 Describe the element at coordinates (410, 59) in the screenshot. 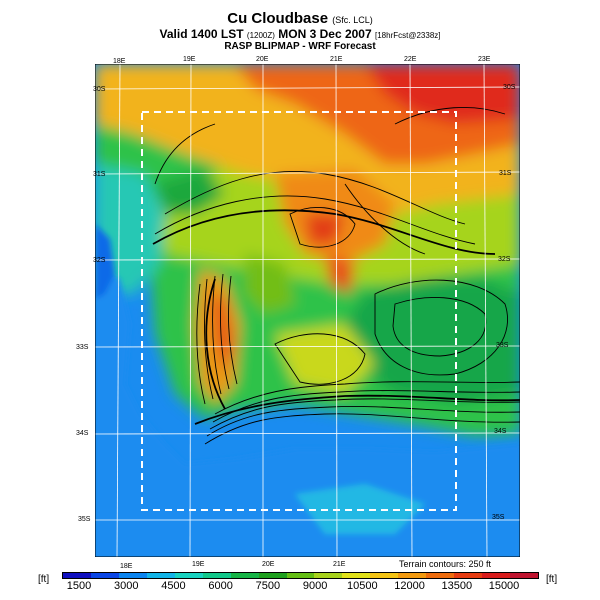

I see `lon-tick-top: 22E` at that location.